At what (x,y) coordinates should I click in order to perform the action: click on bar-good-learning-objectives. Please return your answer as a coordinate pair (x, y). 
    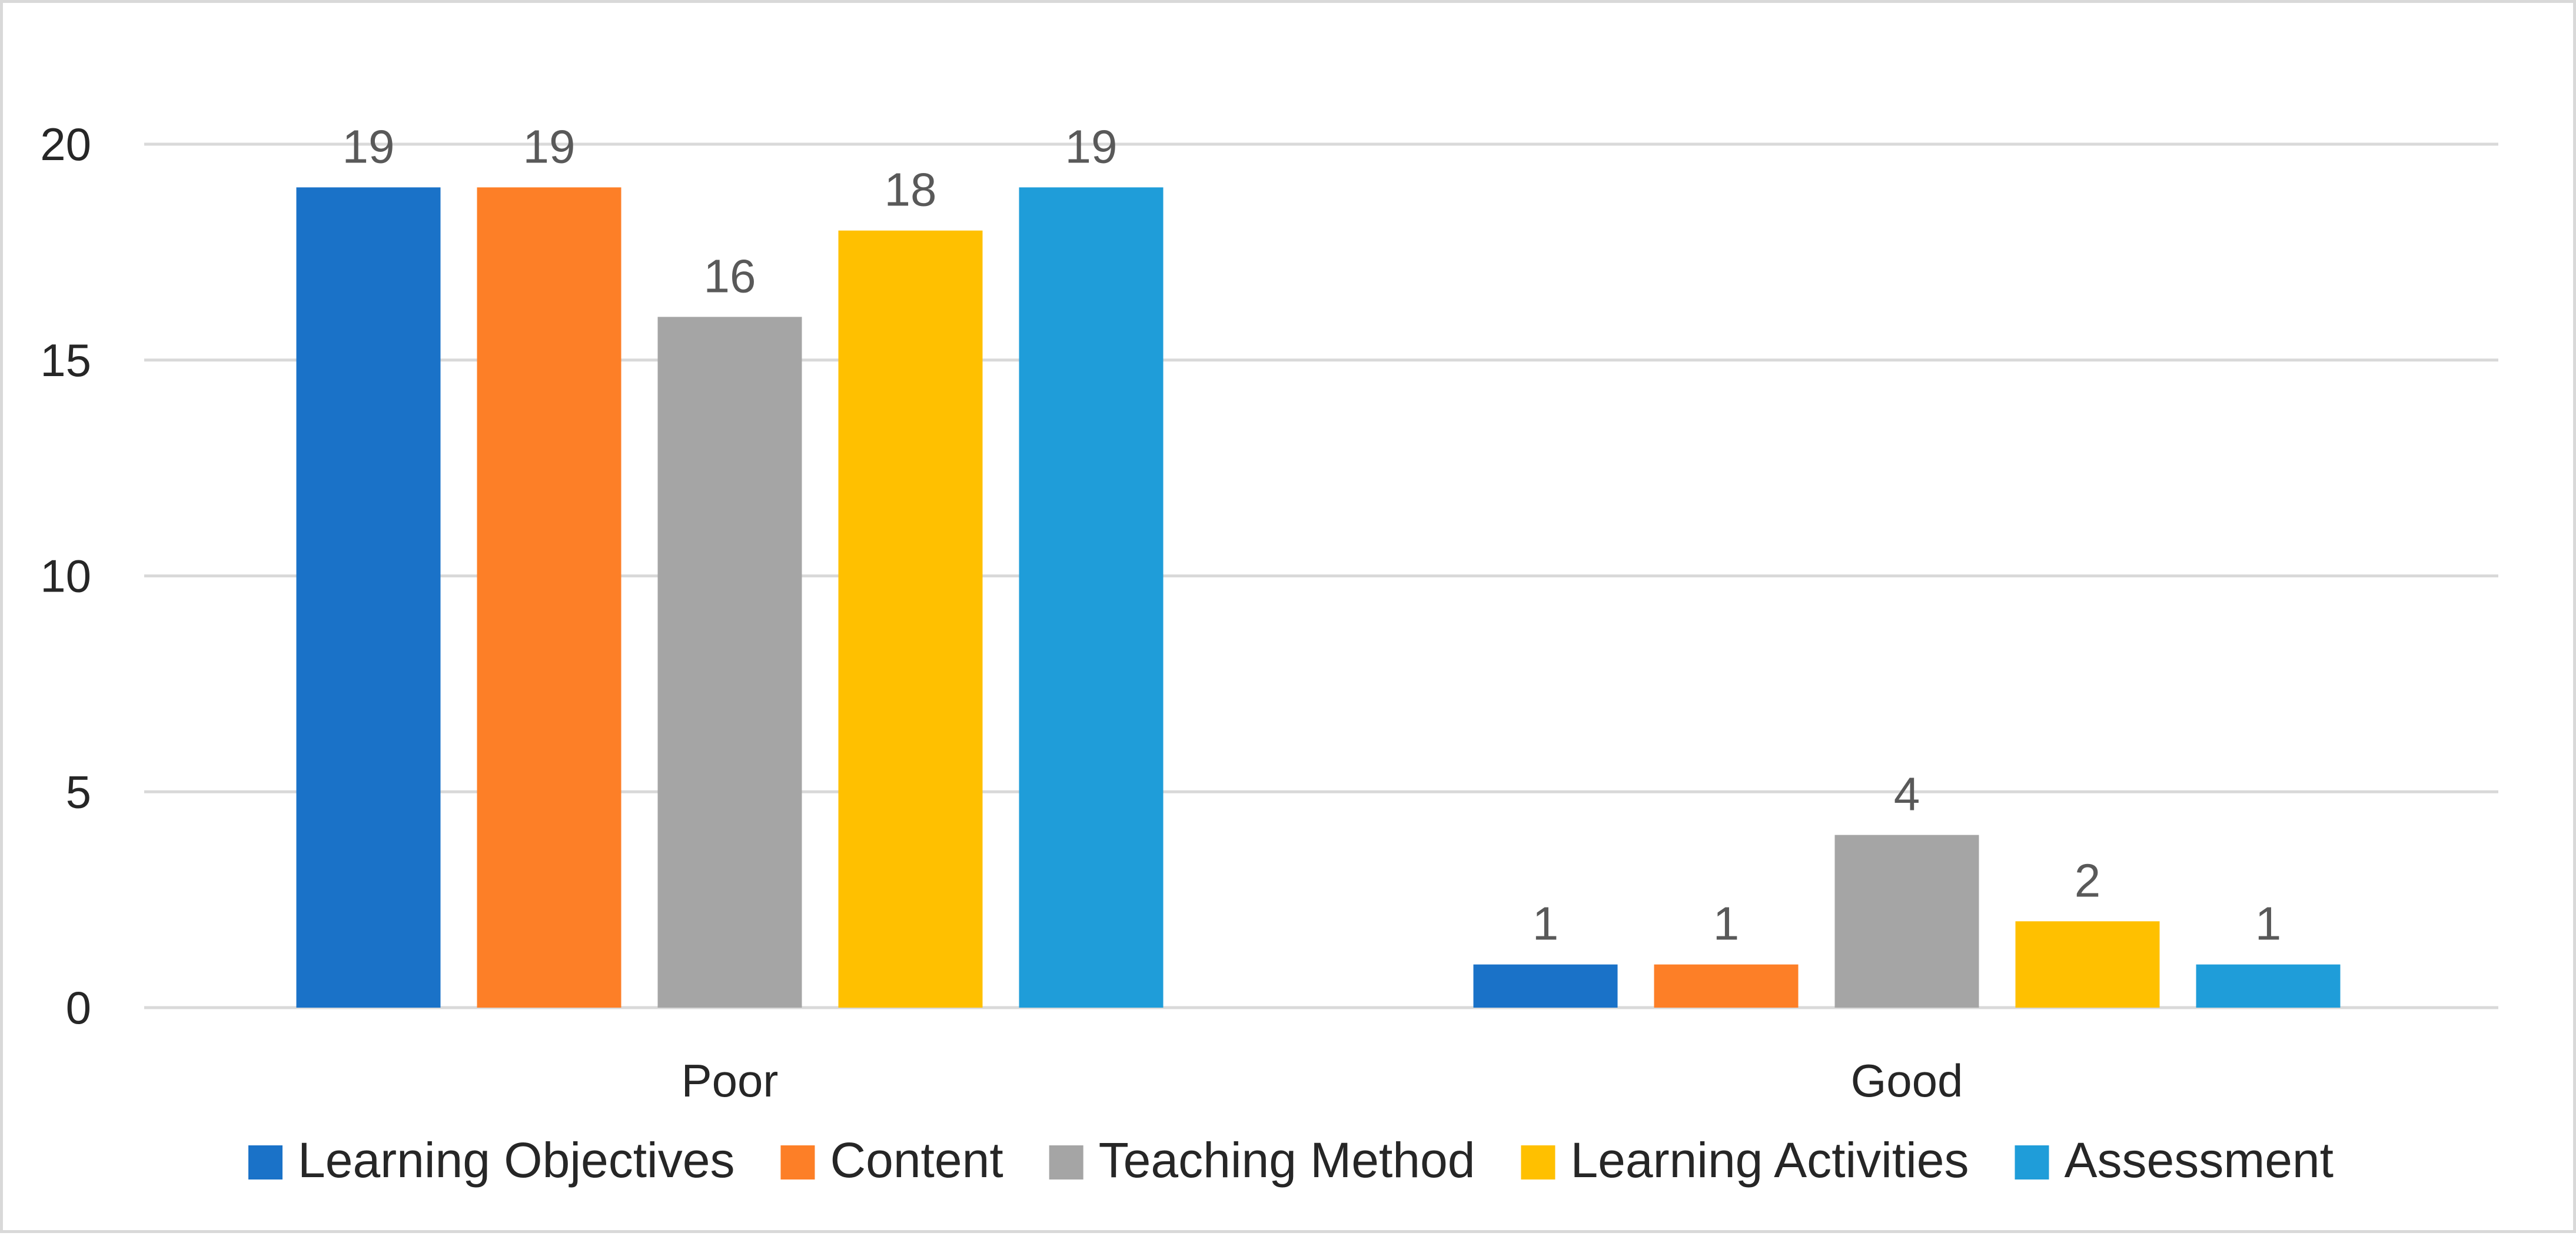
    Looking at the image, I should click on (1545, 986).